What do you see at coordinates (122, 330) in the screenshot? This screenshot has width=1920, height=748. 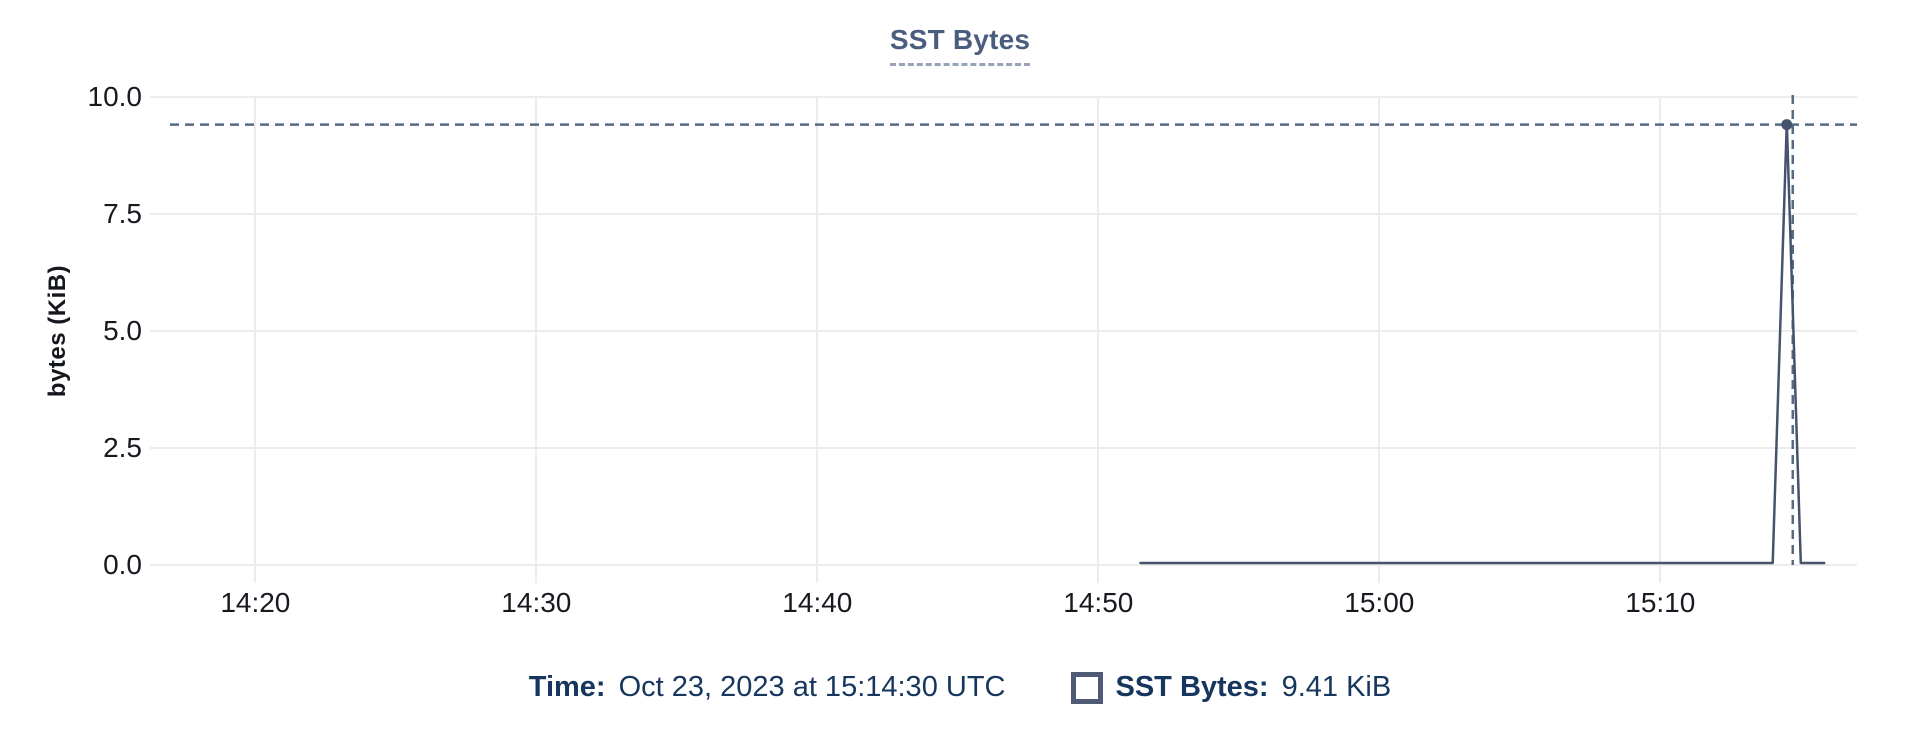 I see `y-tick-label: 5.0` at bounding box center [122, 330].